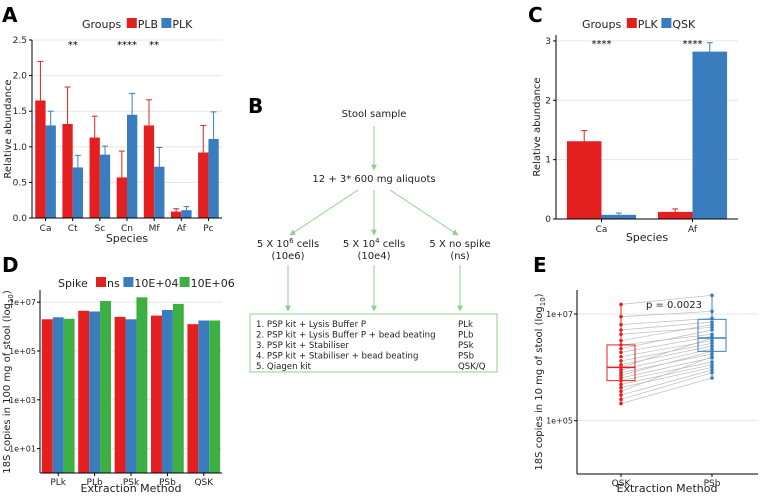 The height and width of the screenshot is (496, 760). What do you see at coordinates (548, 161) in the screenshot?
I see `panel-c-ytick-1: 1` at bounding box center [548, 161].